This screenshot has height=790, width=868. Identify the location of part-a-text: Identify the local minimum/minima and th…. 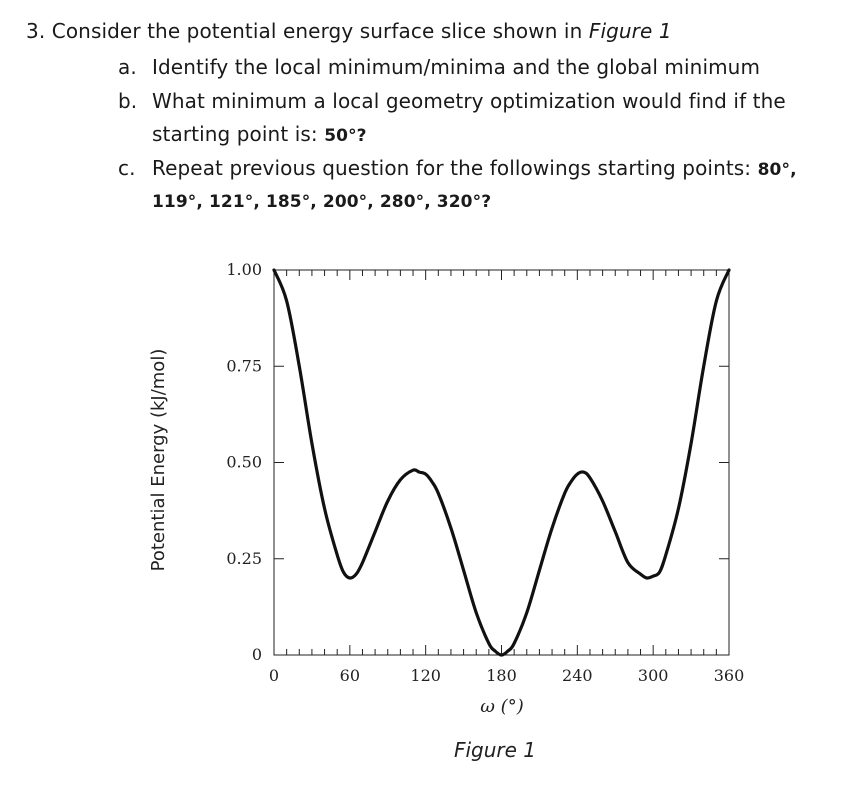
(456, 67).